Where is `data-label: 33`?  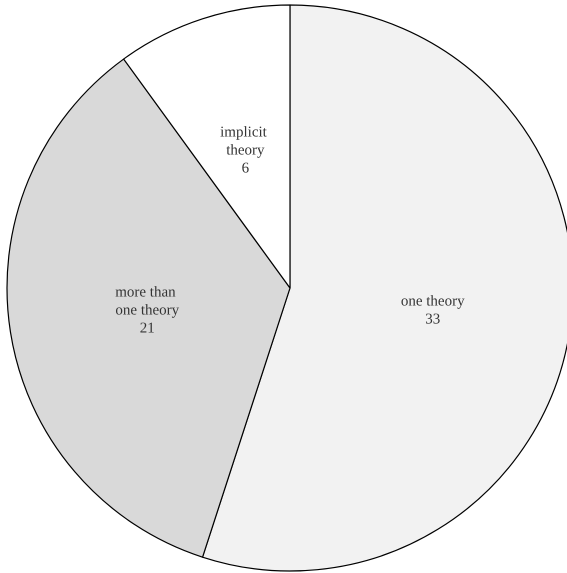 data-label: 33 is located at coordinates (432, 320).